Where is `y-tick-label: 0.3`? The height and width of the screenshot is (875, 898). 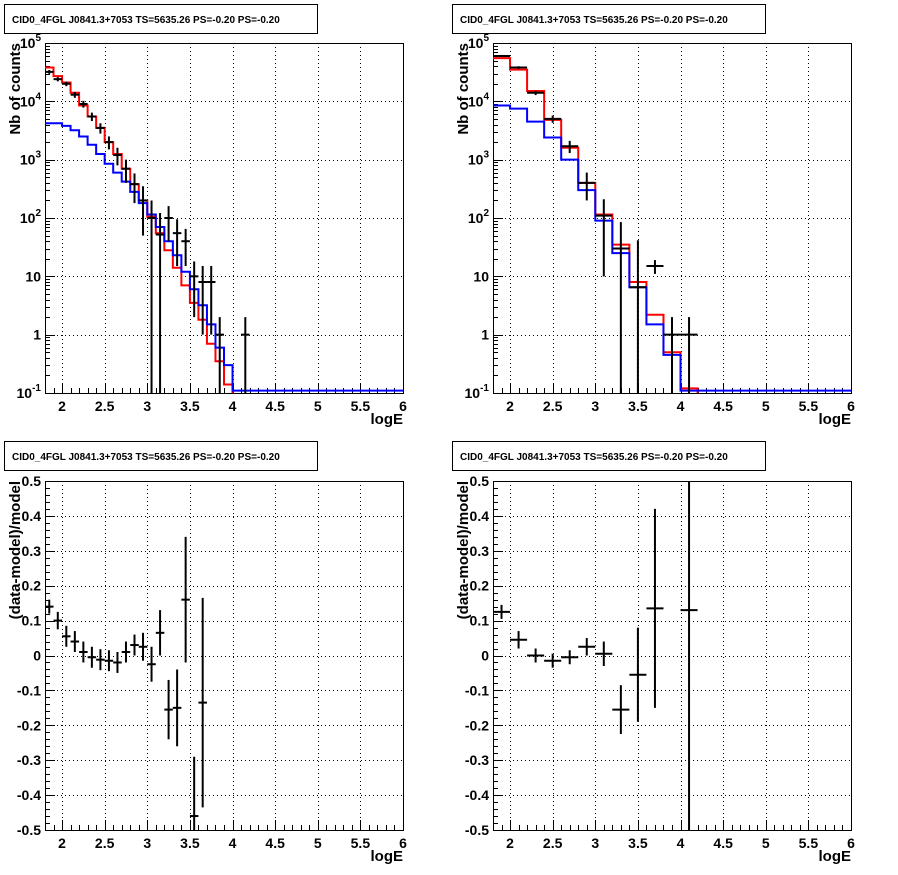 y-tick-label: 0.3 is located at coordinates (480, 551).